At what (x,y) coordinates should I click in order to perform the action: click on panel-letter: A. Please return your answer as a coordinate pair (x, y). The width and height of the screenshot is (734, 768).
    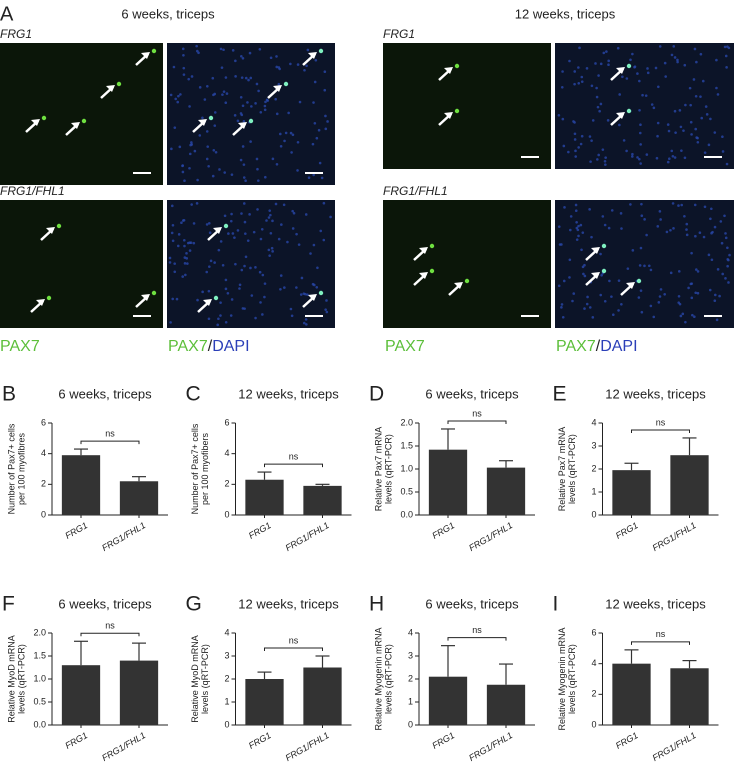
    Looking at the image, I should click on (7, 14).